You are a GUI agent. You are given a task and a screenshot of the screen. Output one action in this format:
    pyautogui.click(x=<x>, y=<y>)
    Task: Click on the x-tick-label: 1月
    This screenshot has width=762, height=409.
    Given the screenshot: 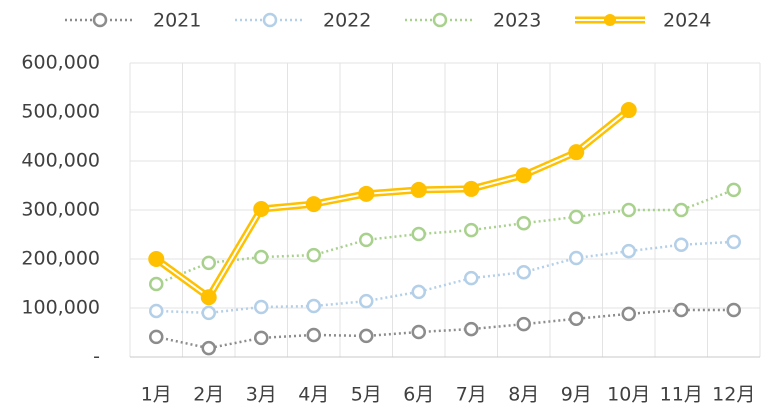 What is the action you would take?
    pyautogui.click(x=156, y=395)
    